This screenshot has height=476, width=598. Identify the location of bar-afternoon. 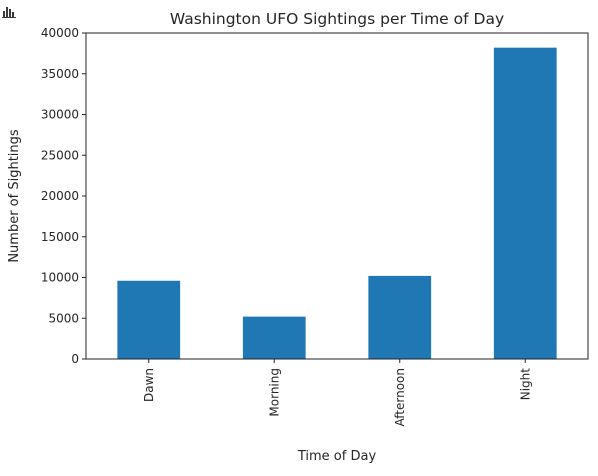
(399, 317).